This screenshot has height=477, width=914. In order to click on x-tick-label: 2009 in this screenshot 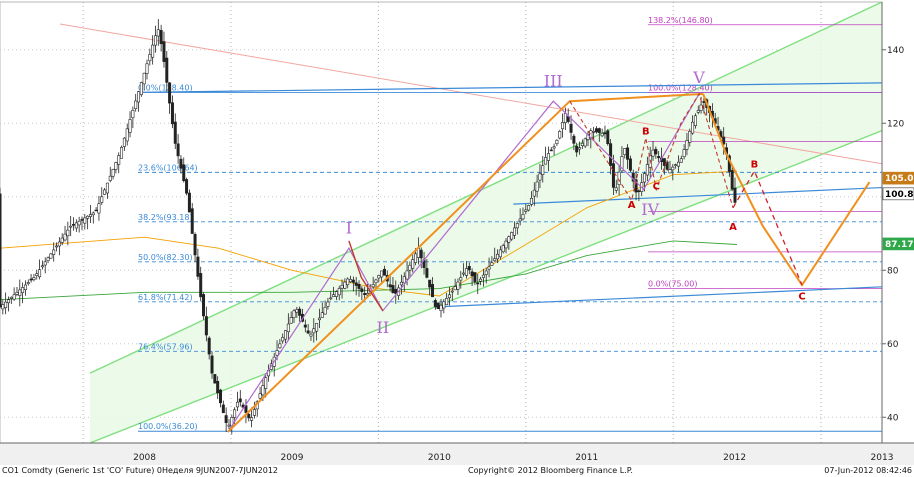, I will do `click(292, 458)`.